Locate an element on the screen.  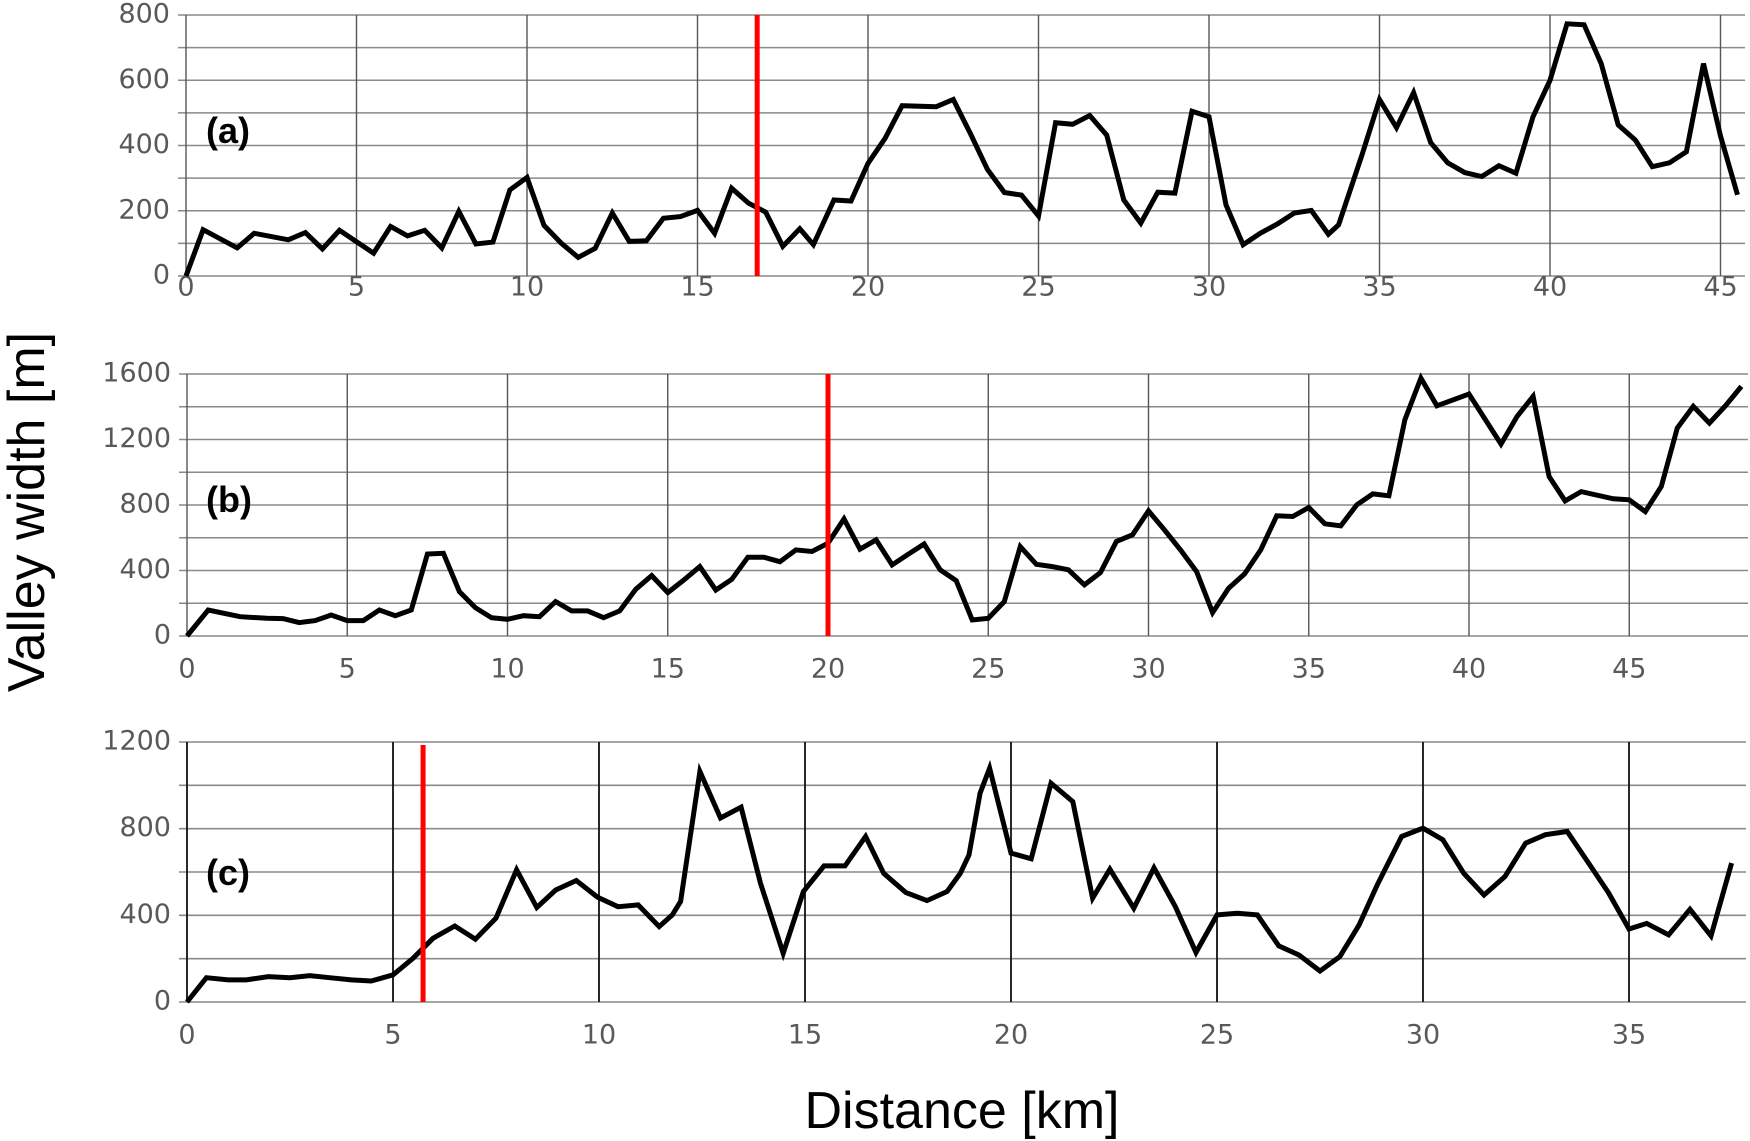
panel-label: (b) is located at coordinates (229, 499).